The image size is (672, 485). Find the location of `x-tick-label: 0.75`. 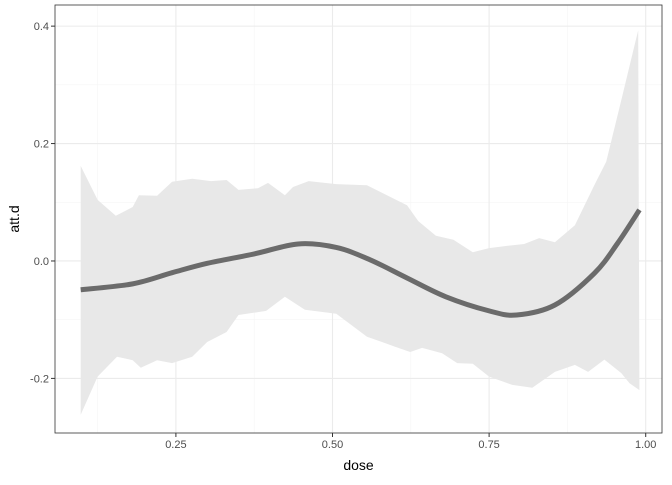

x-tick-label: 0.75 is located at coordinates (488, 445).